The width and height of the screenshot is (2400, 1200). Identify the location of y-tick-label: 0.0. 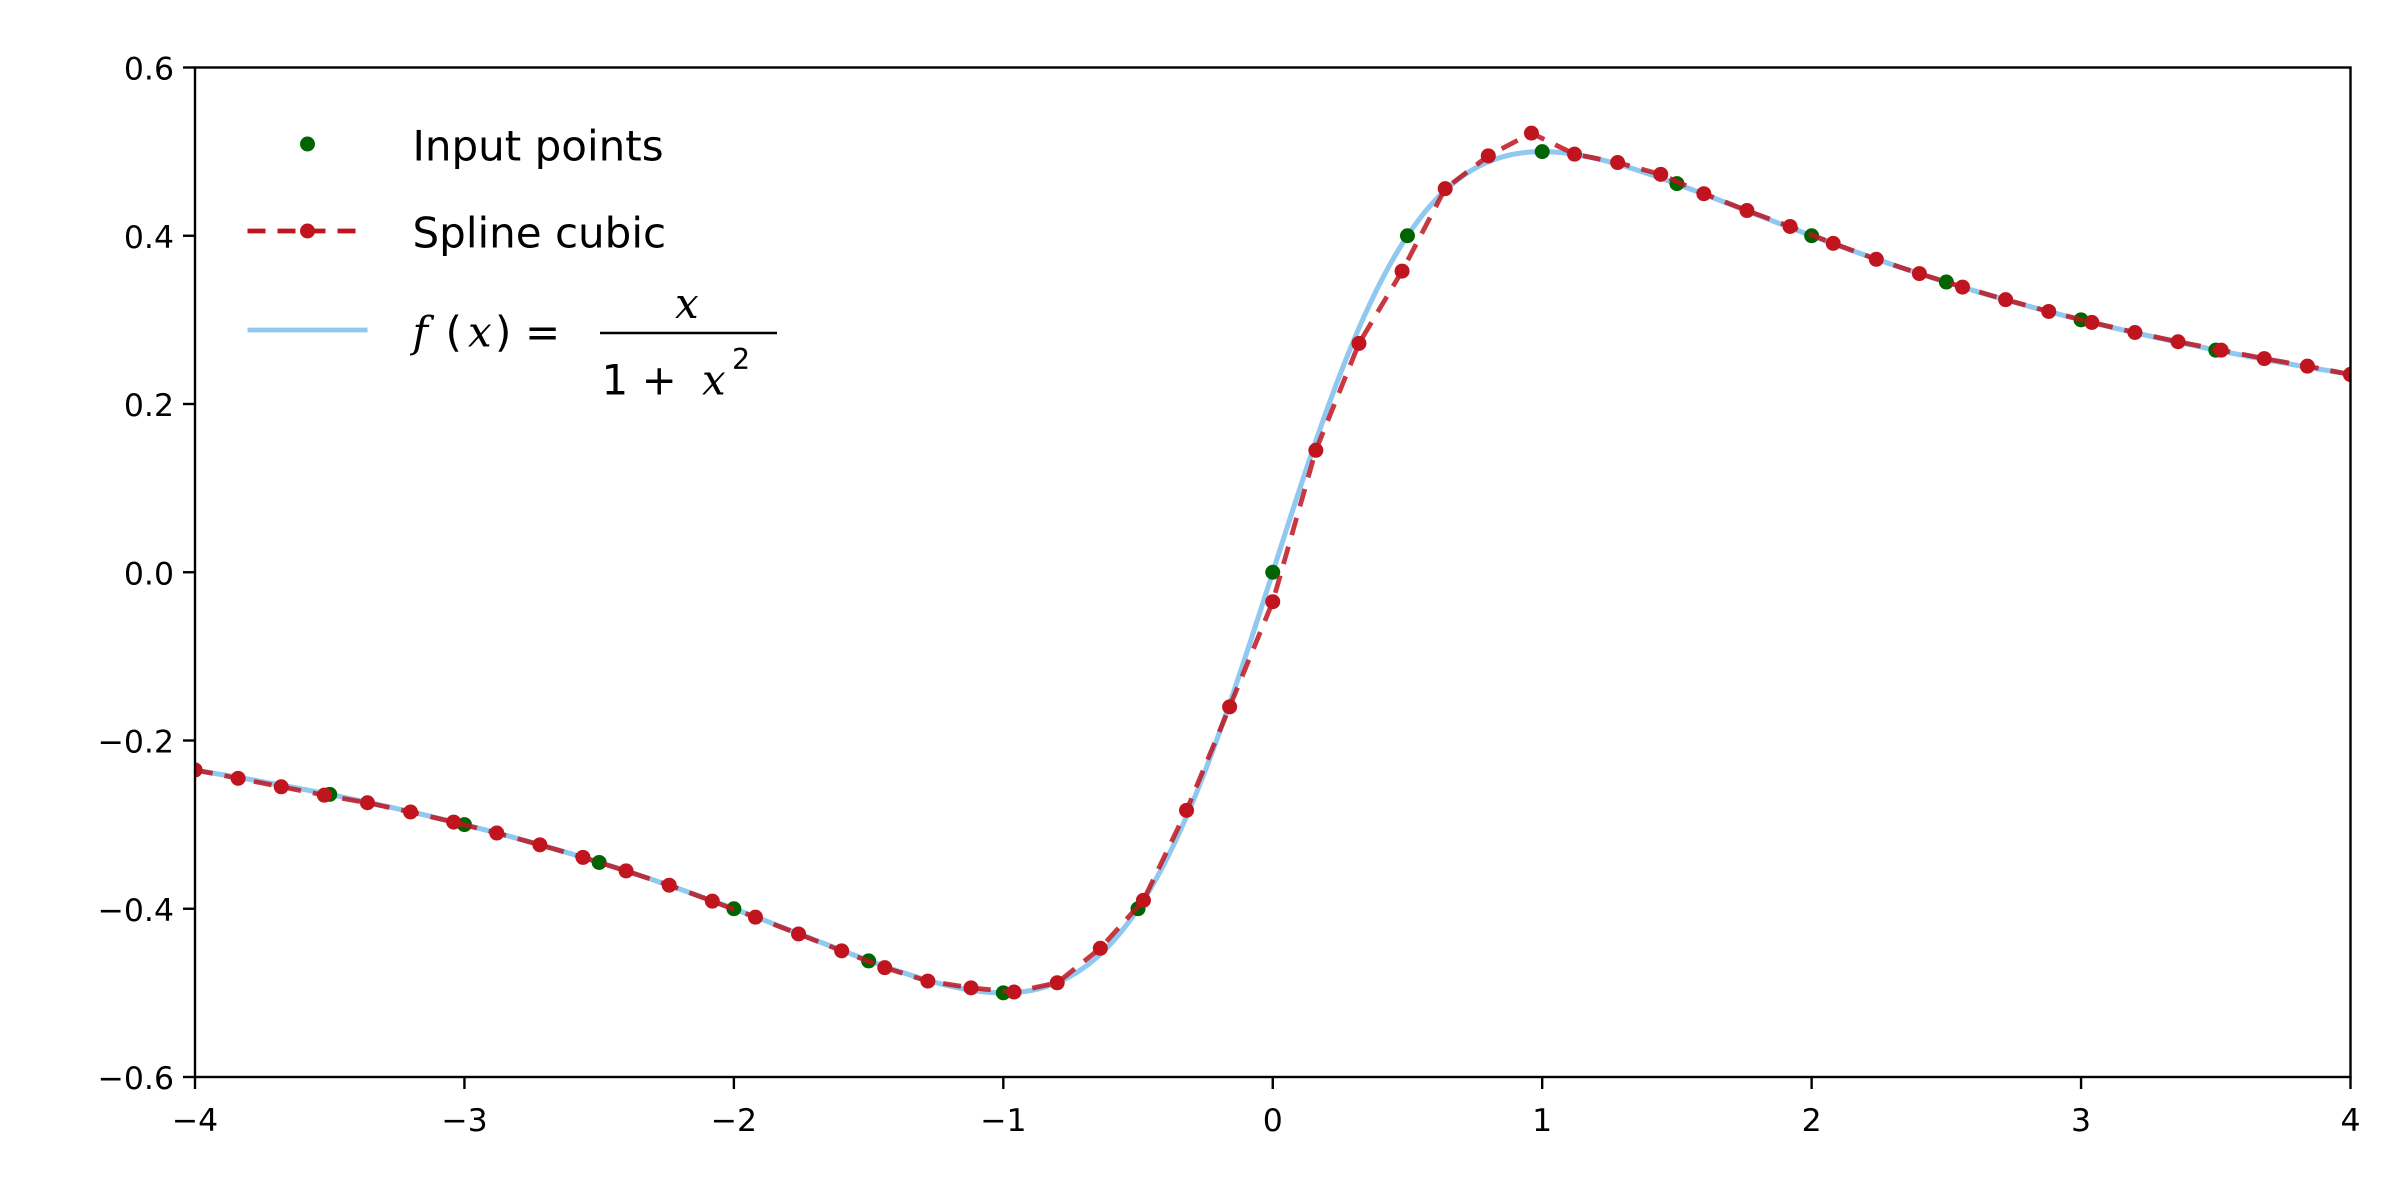
(149, 574).